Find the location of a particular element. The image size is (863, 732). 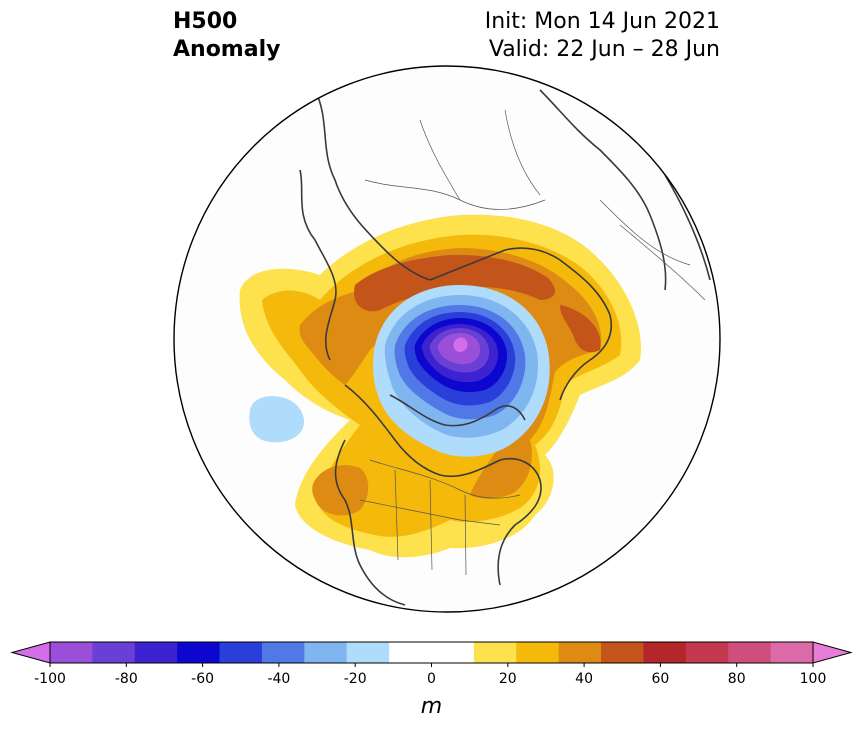

product-type: Anomaly is located at coordinates (227, 49).